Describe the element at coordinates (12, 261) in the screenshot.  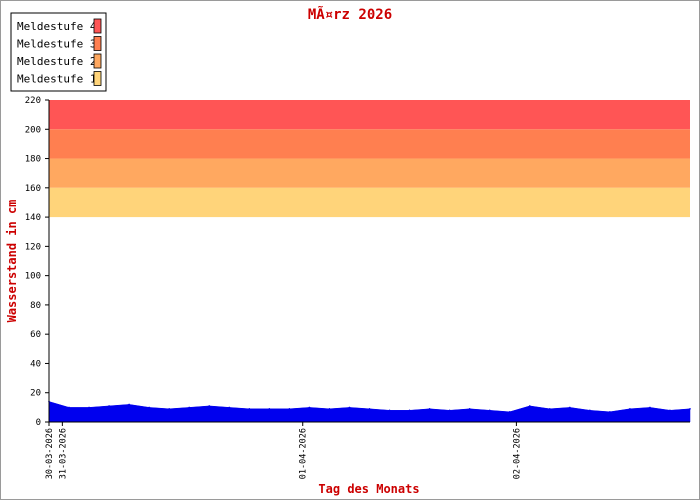
I see `y-axis-title: Wasserstand in cm` at that location.